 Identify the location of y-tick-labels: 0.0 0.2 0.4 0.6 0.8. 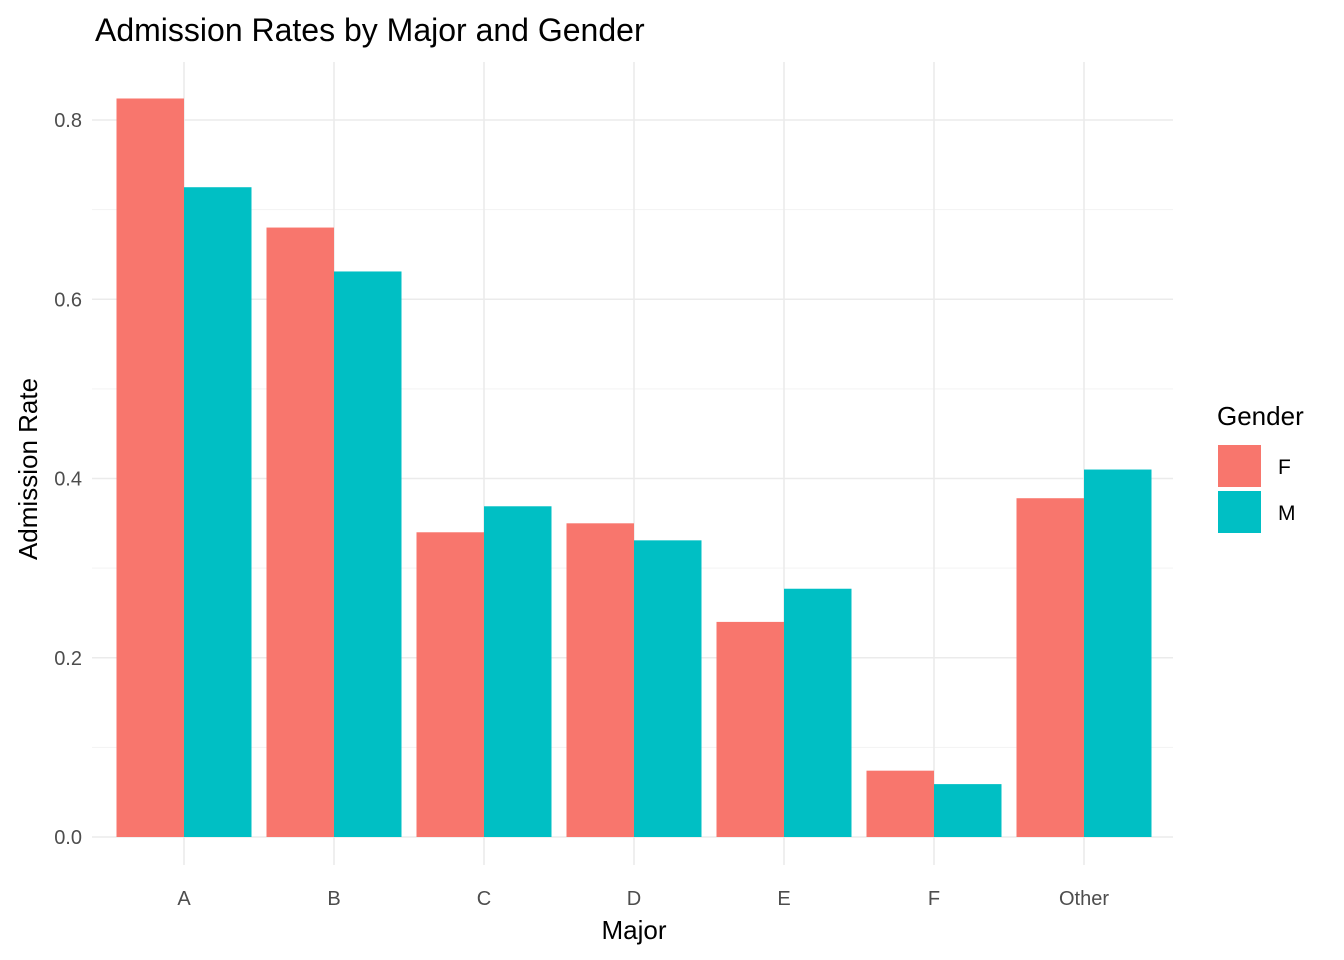
(68, 479).